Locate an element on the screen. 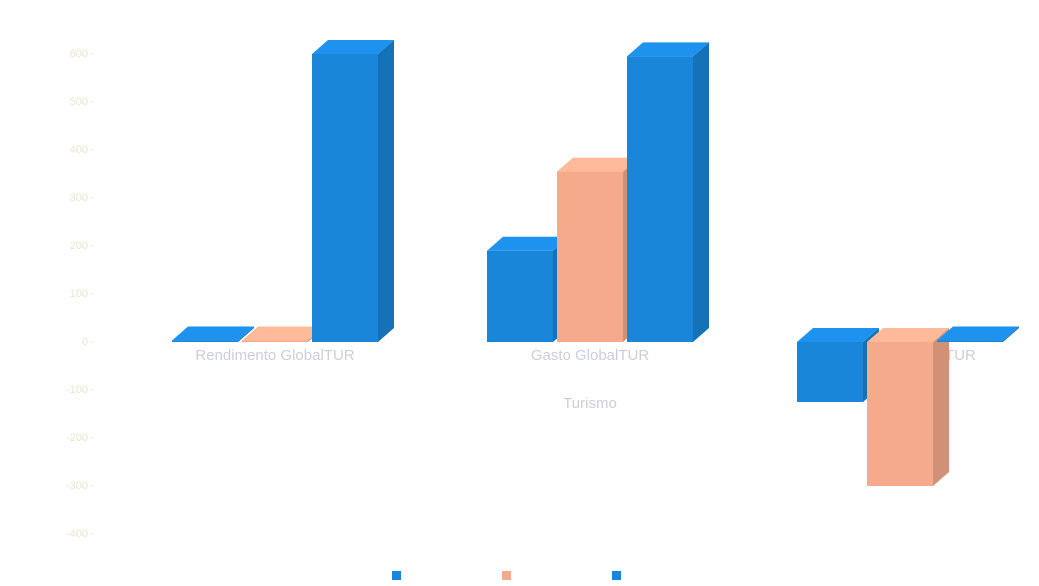 The width and height of the screenshot is (1039, 586). y-tick-label: -100 is located at coordinates (77, 390).